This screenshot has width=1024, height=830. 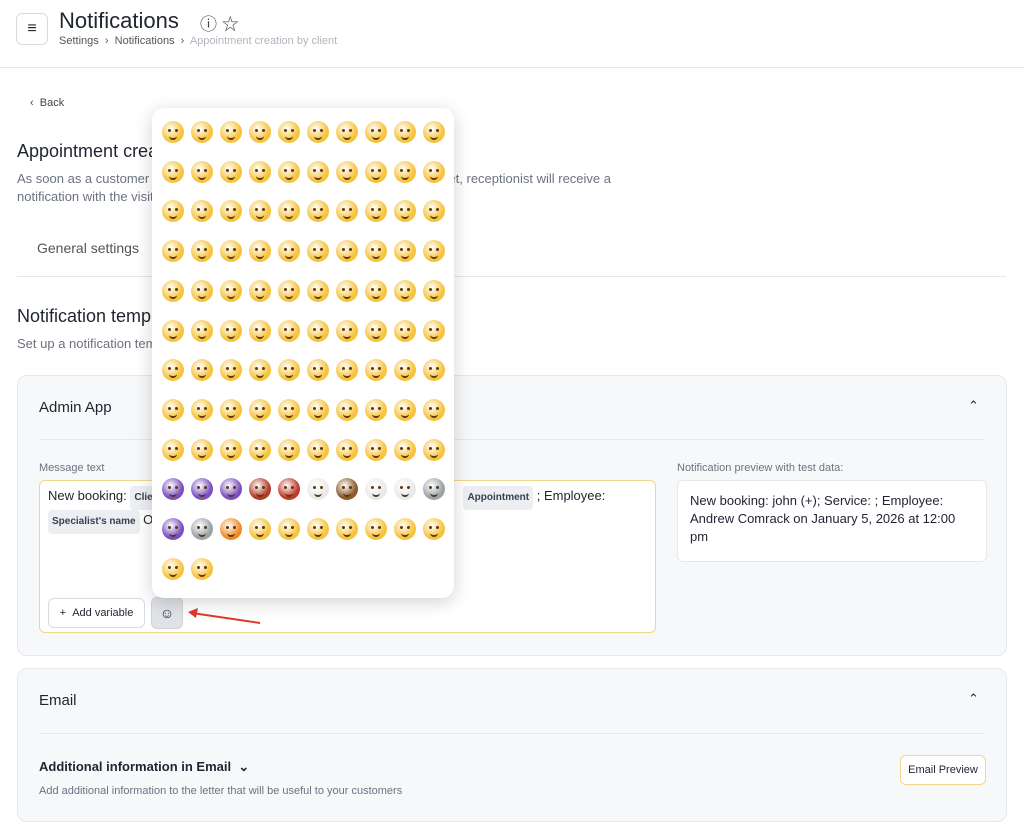 What do you see at coordinates (32, 29) in the screenshot?
I see `menu-button: ≡` at bounding box center [32, 29].